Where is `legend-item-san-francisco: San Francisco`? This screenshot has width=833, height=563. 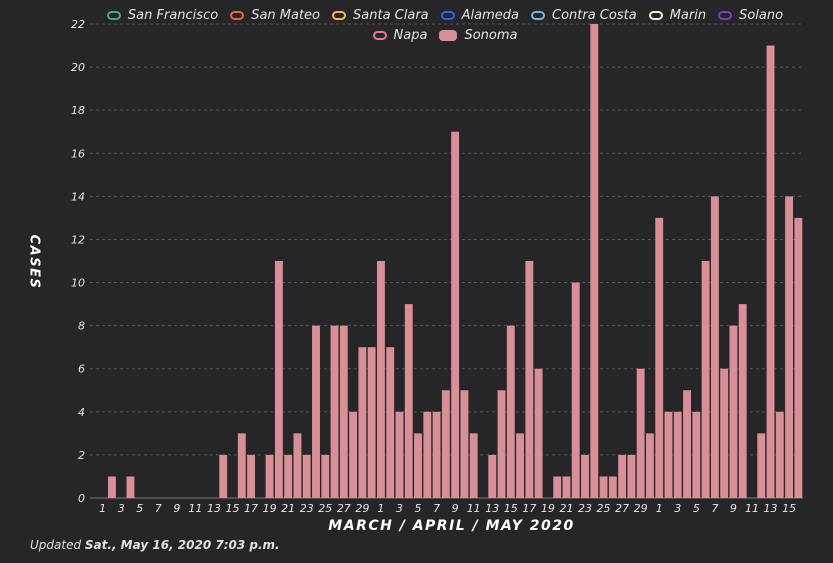
legend-item-san-francisco: San Francisco is located at coordinates (162, 15).